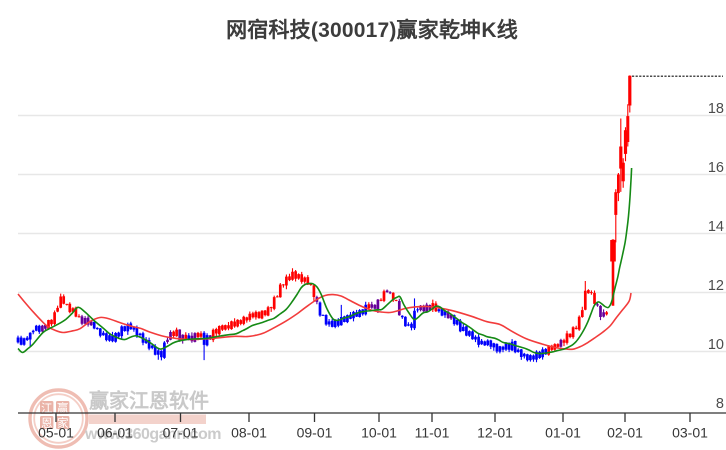  I want to click on svg-text: 8, so click(720, 404).